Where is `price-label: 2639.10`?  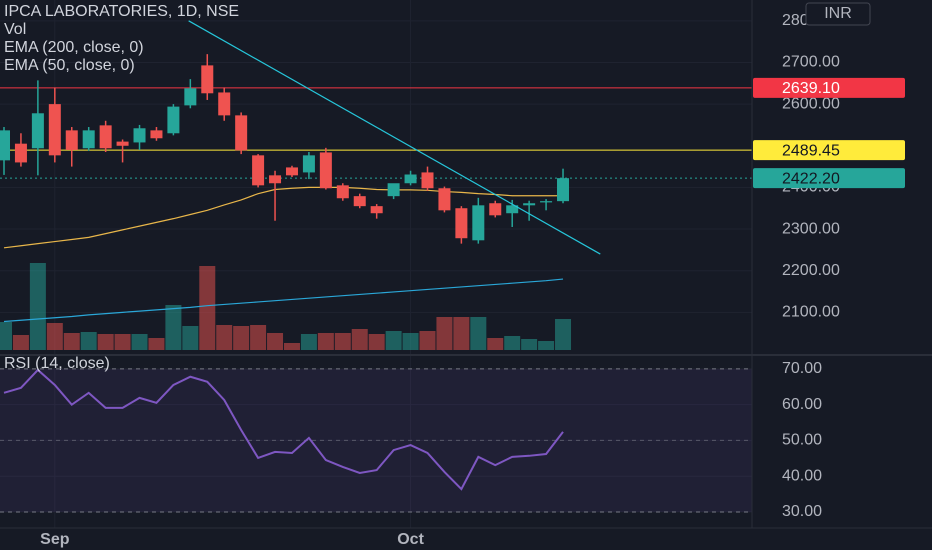 price-label: 2639.10 is located at coordinates (811, 88).